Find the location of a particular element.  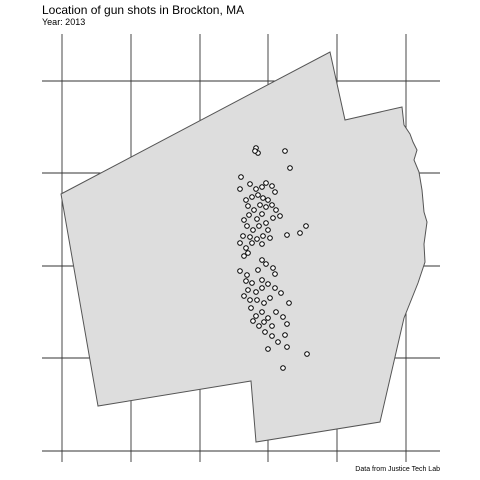

gunshot-points is located at coordinates (273, 258).